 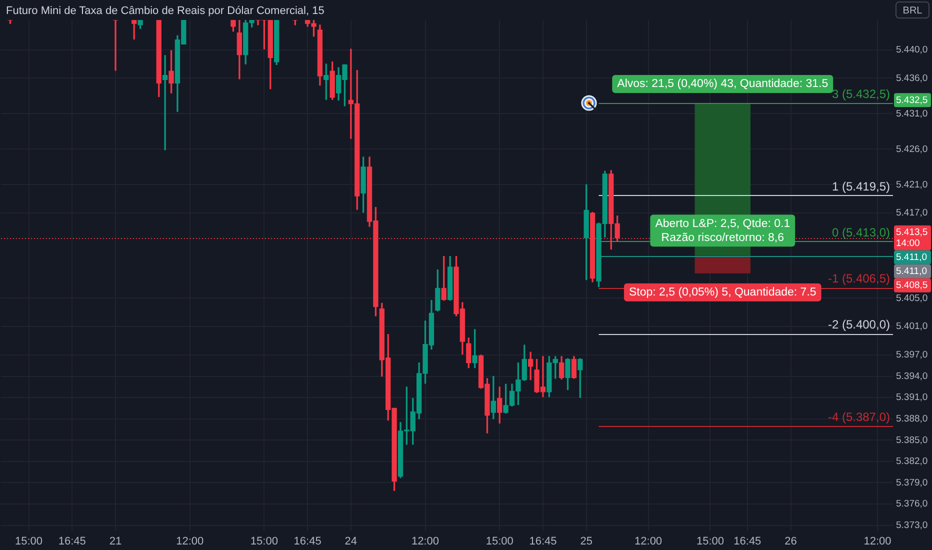 What do you see at coordinates (861, 186) in the screenshot?
I see `ref-line-label: 1 (5.419,5)` at bounding box center [861, 186].